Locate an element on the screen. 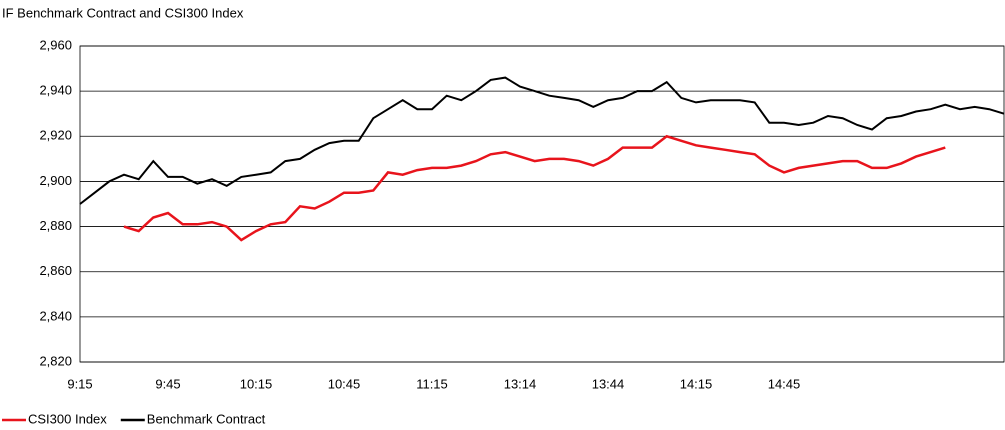 This screenshot has height=430, width=1005. y-tick-label: 2,900 is located at coordinates (55, 180).